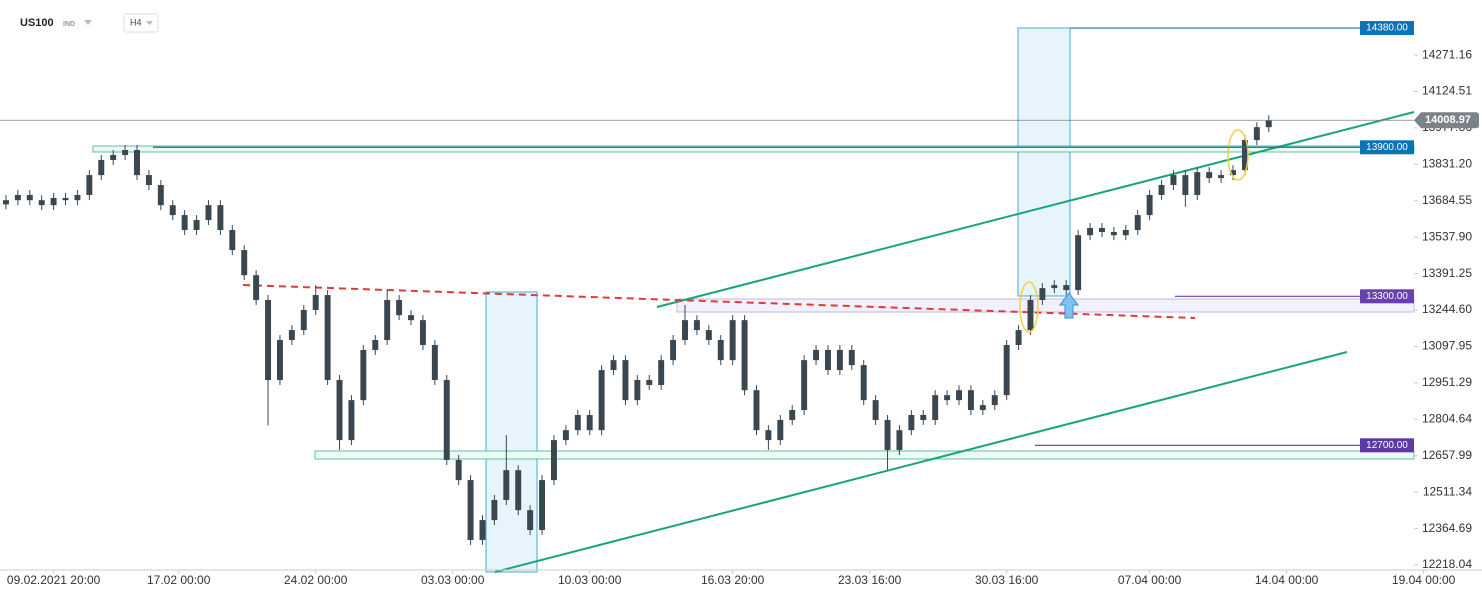 This screenshot has width=1482, height=598. I want to click on resistance-line, so click(719, 301).